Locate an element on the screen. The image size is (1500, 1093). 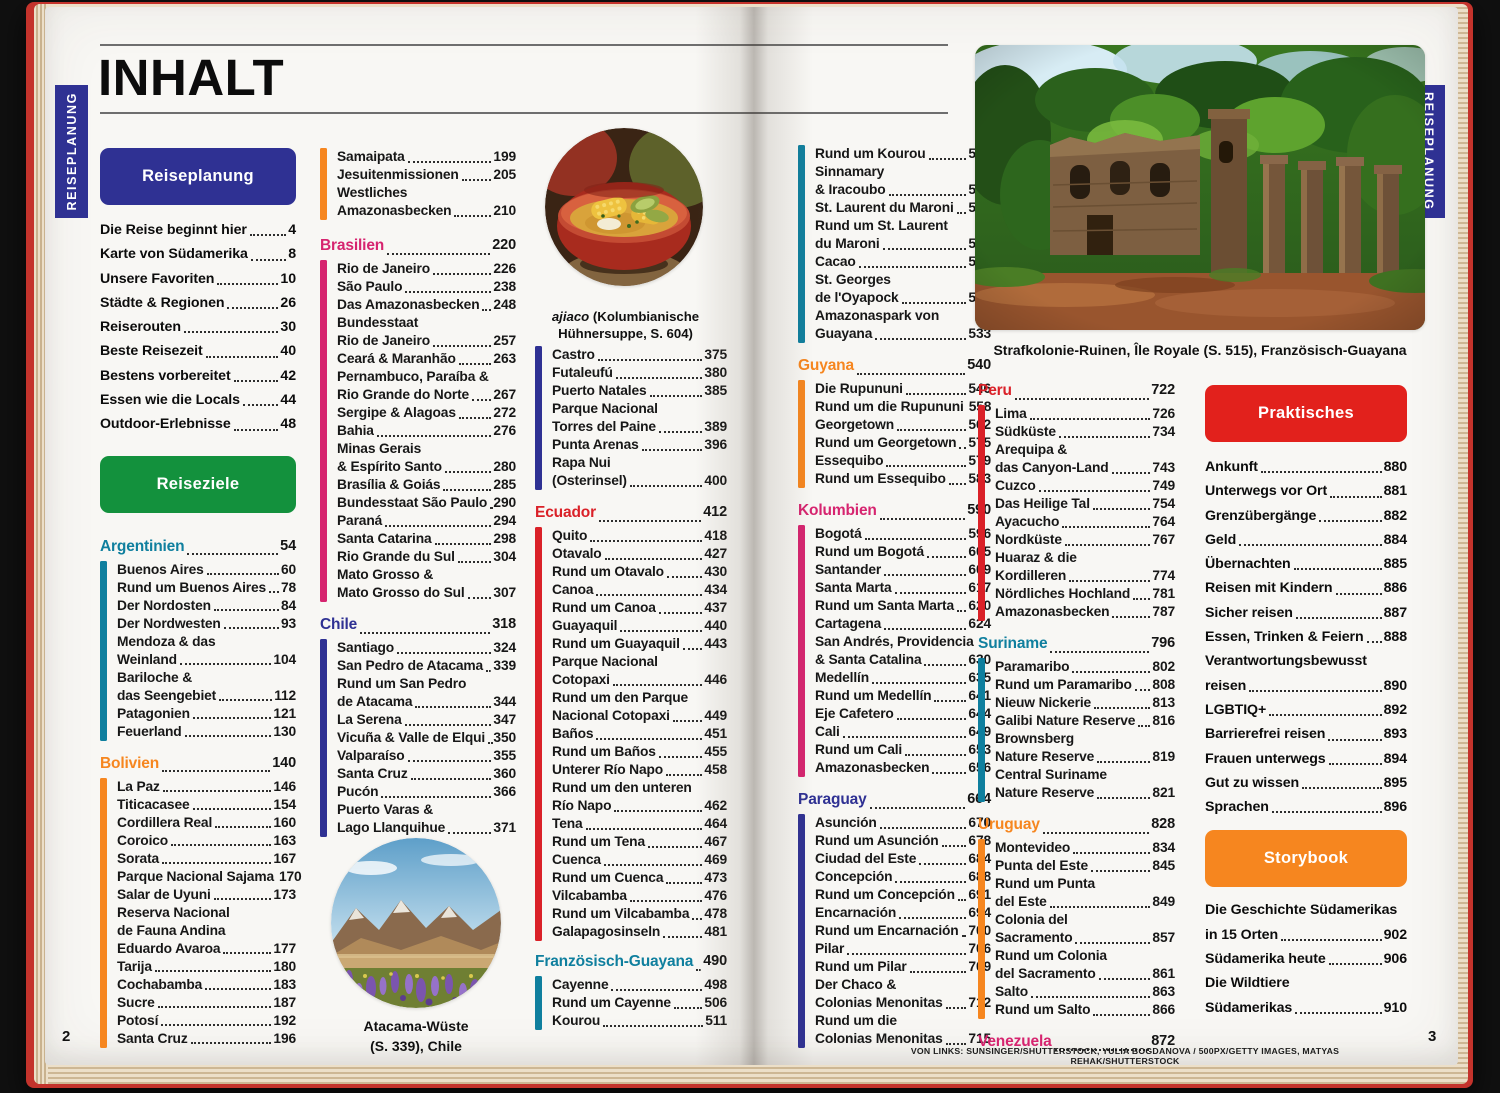
toc-entry: Reisen mit Kindern 886 is located at coordinates (1306, 588).